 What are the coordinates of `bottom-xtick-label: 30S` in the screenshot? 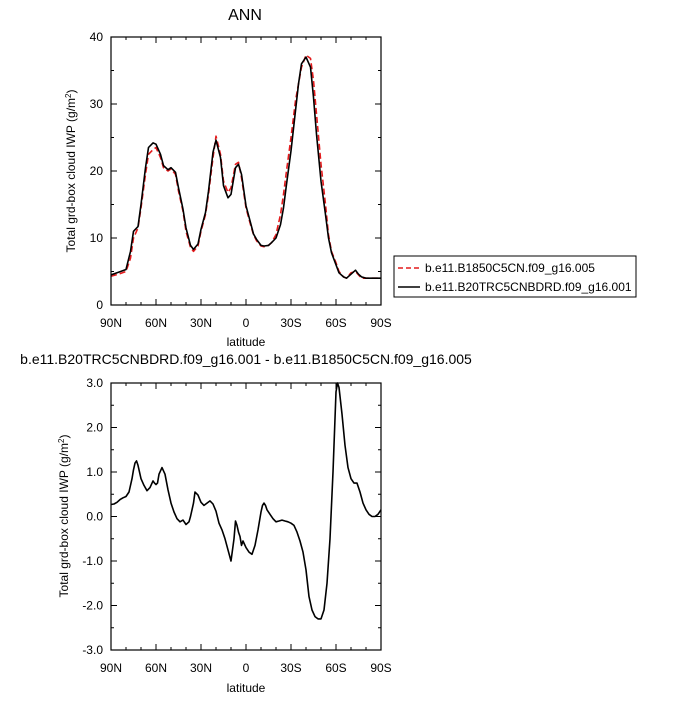 It's located at (290, 668).